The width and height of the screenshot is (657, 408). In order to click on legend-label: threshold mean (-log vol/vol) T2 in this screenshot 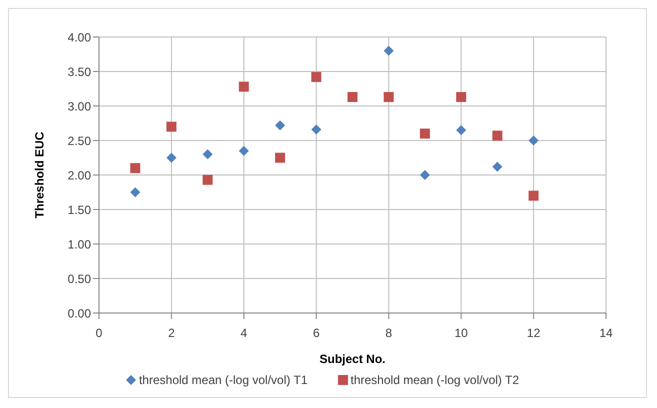, I will do `click(435, 380)`.